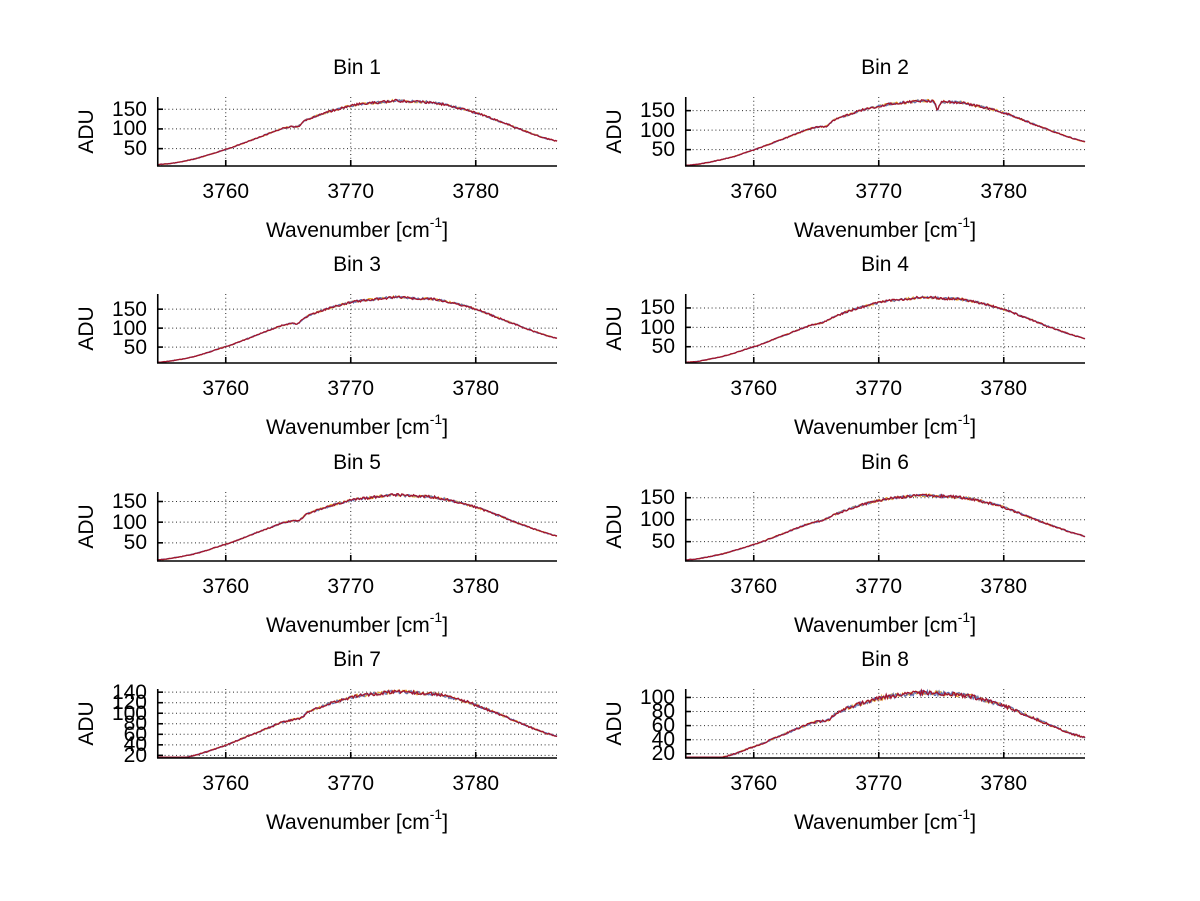 This screenshot has width=1200, height=901. What do you see at coordinates (885, 462) in the screenshot?
I see `chart-title: Bin 6` at bounding box center [885, 462].